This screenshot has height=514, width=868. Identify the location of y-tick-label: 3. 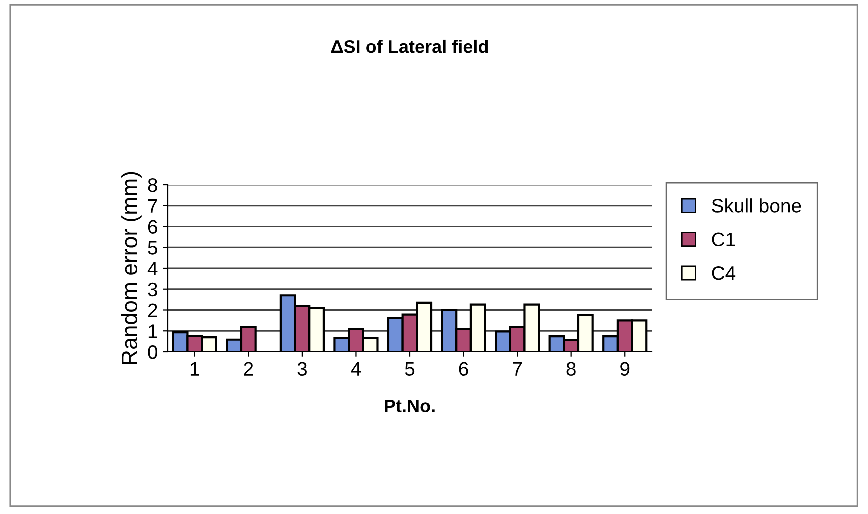
(153, 289).